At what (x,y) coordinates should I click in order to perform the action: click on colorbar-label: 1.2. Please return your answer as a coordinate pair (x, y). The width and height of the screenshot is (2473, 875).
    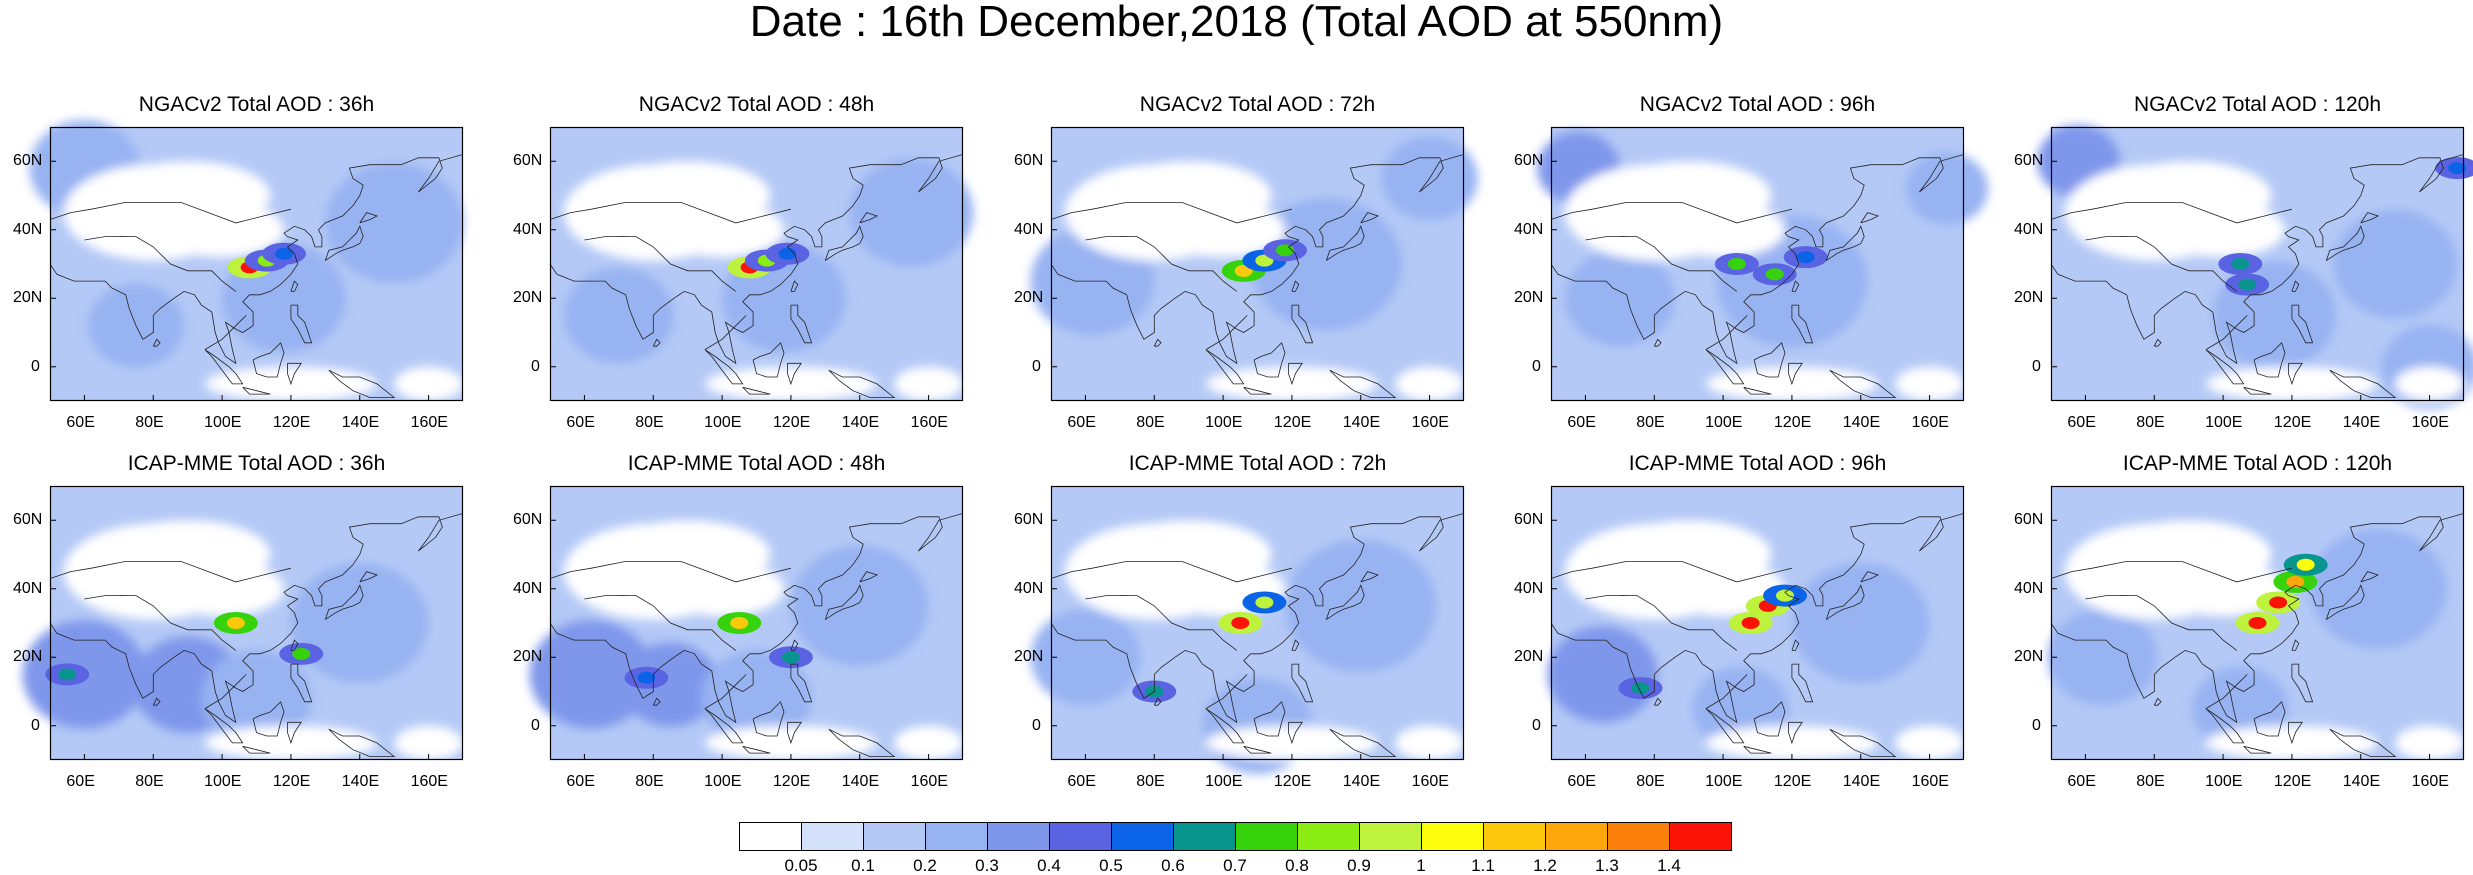
    Looking at the image, I should click on (1545, 865).